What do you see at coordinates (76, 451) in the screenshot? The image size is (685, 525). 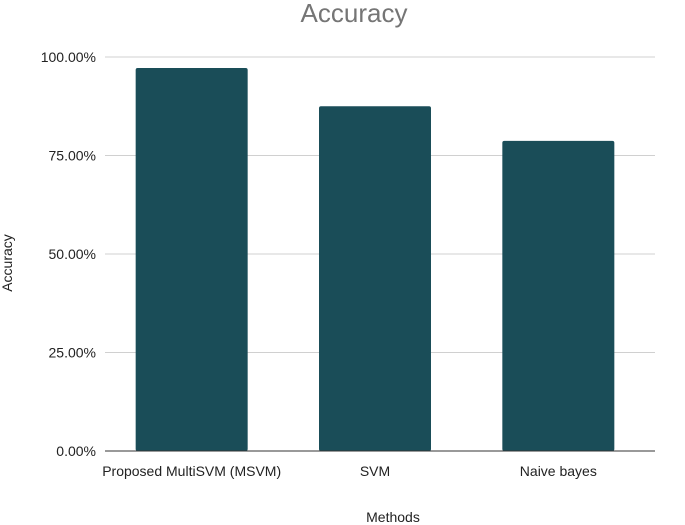 I see `y-tick-label: 0.00%` at bounding box center [76, 451].